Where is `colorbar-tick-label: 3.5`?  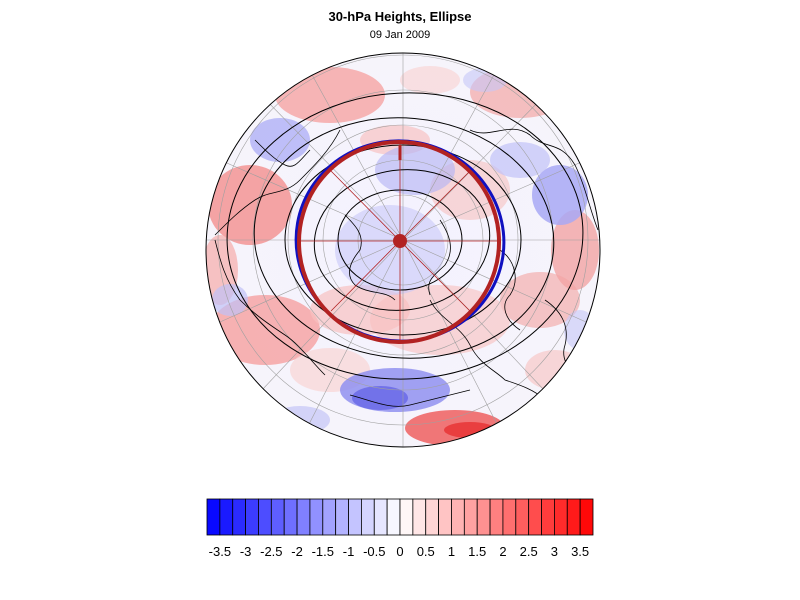 colorbar-tick-label: 3.5 is located at coordinates (580, 551).